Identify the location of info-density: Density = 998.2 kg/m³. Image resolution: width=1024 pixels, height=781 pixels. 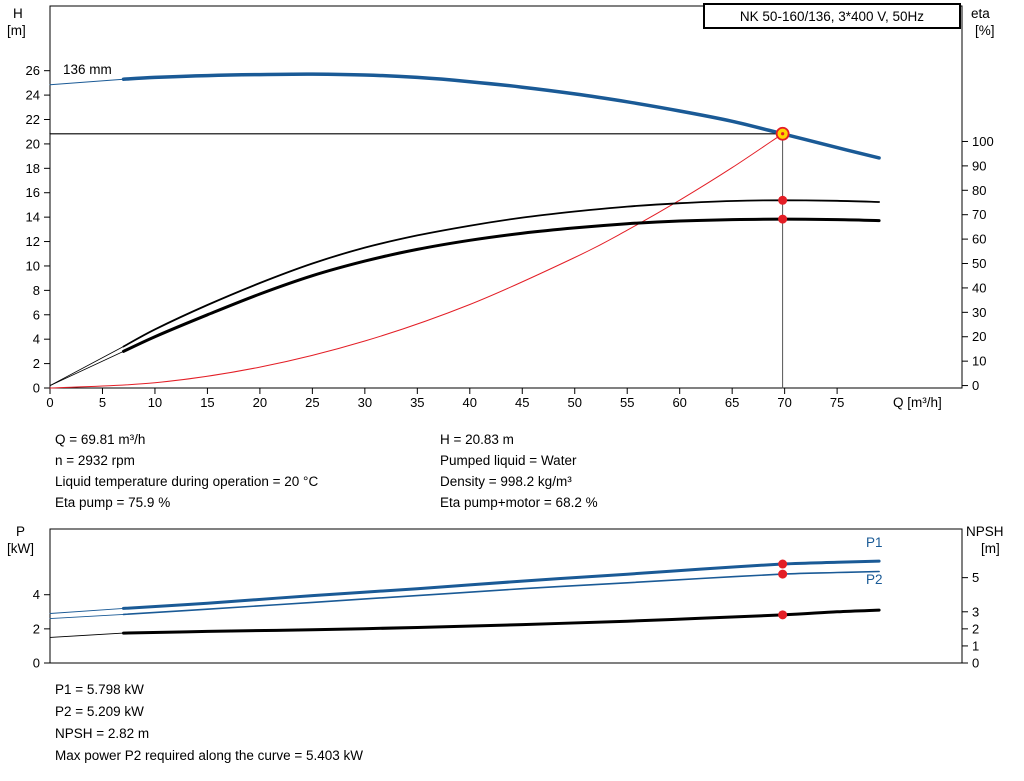
(506, 481).